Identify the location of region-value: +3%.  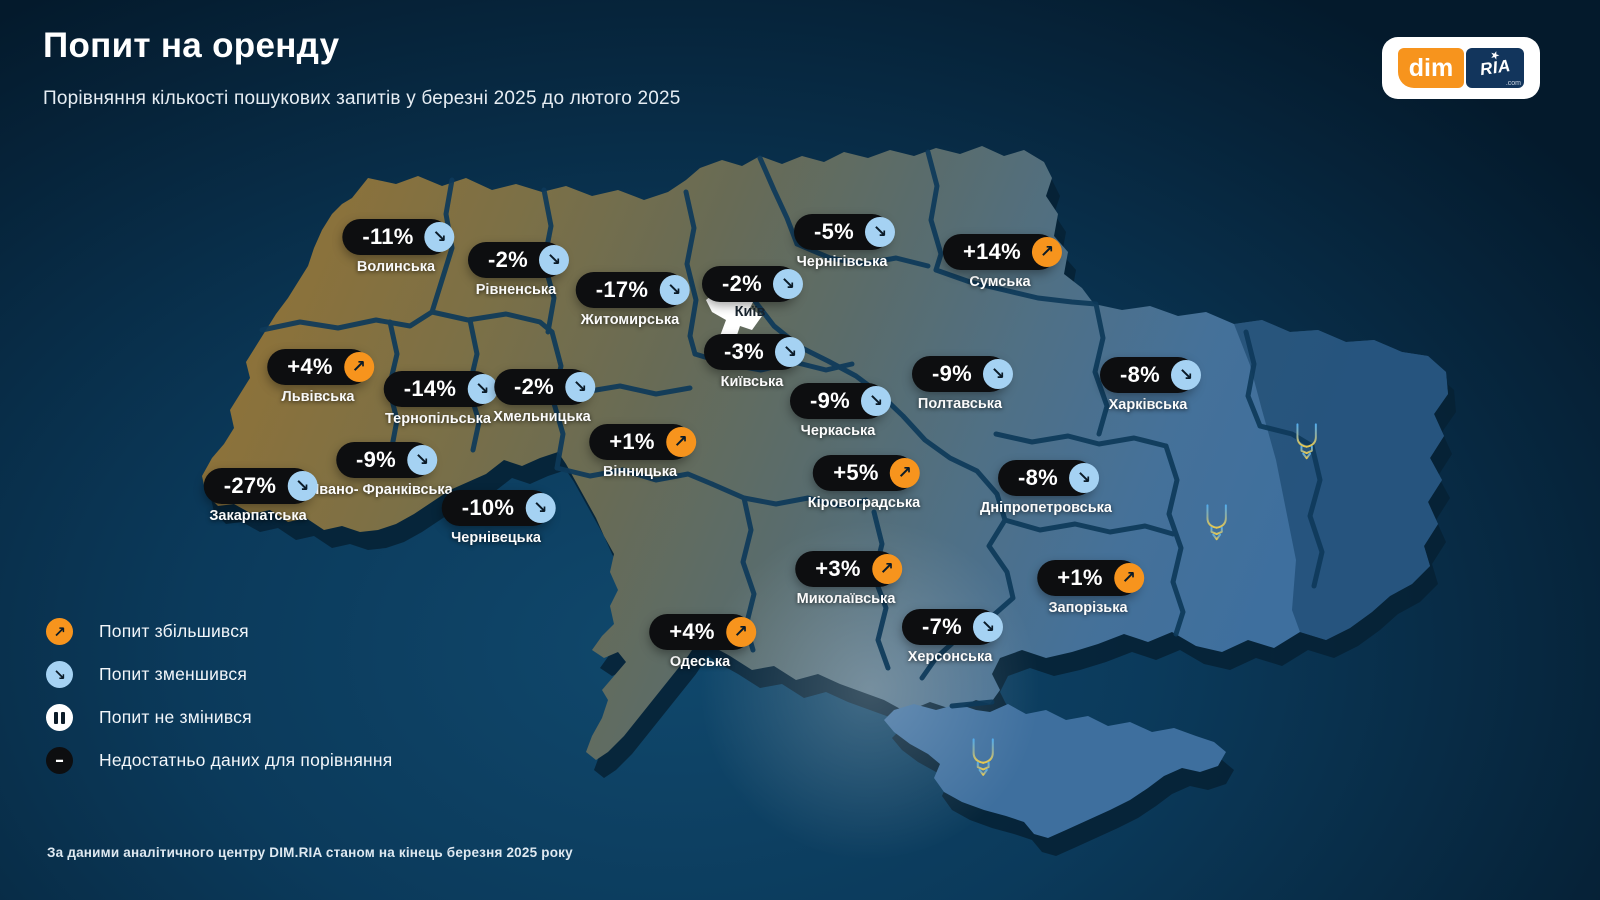
(838, 568).